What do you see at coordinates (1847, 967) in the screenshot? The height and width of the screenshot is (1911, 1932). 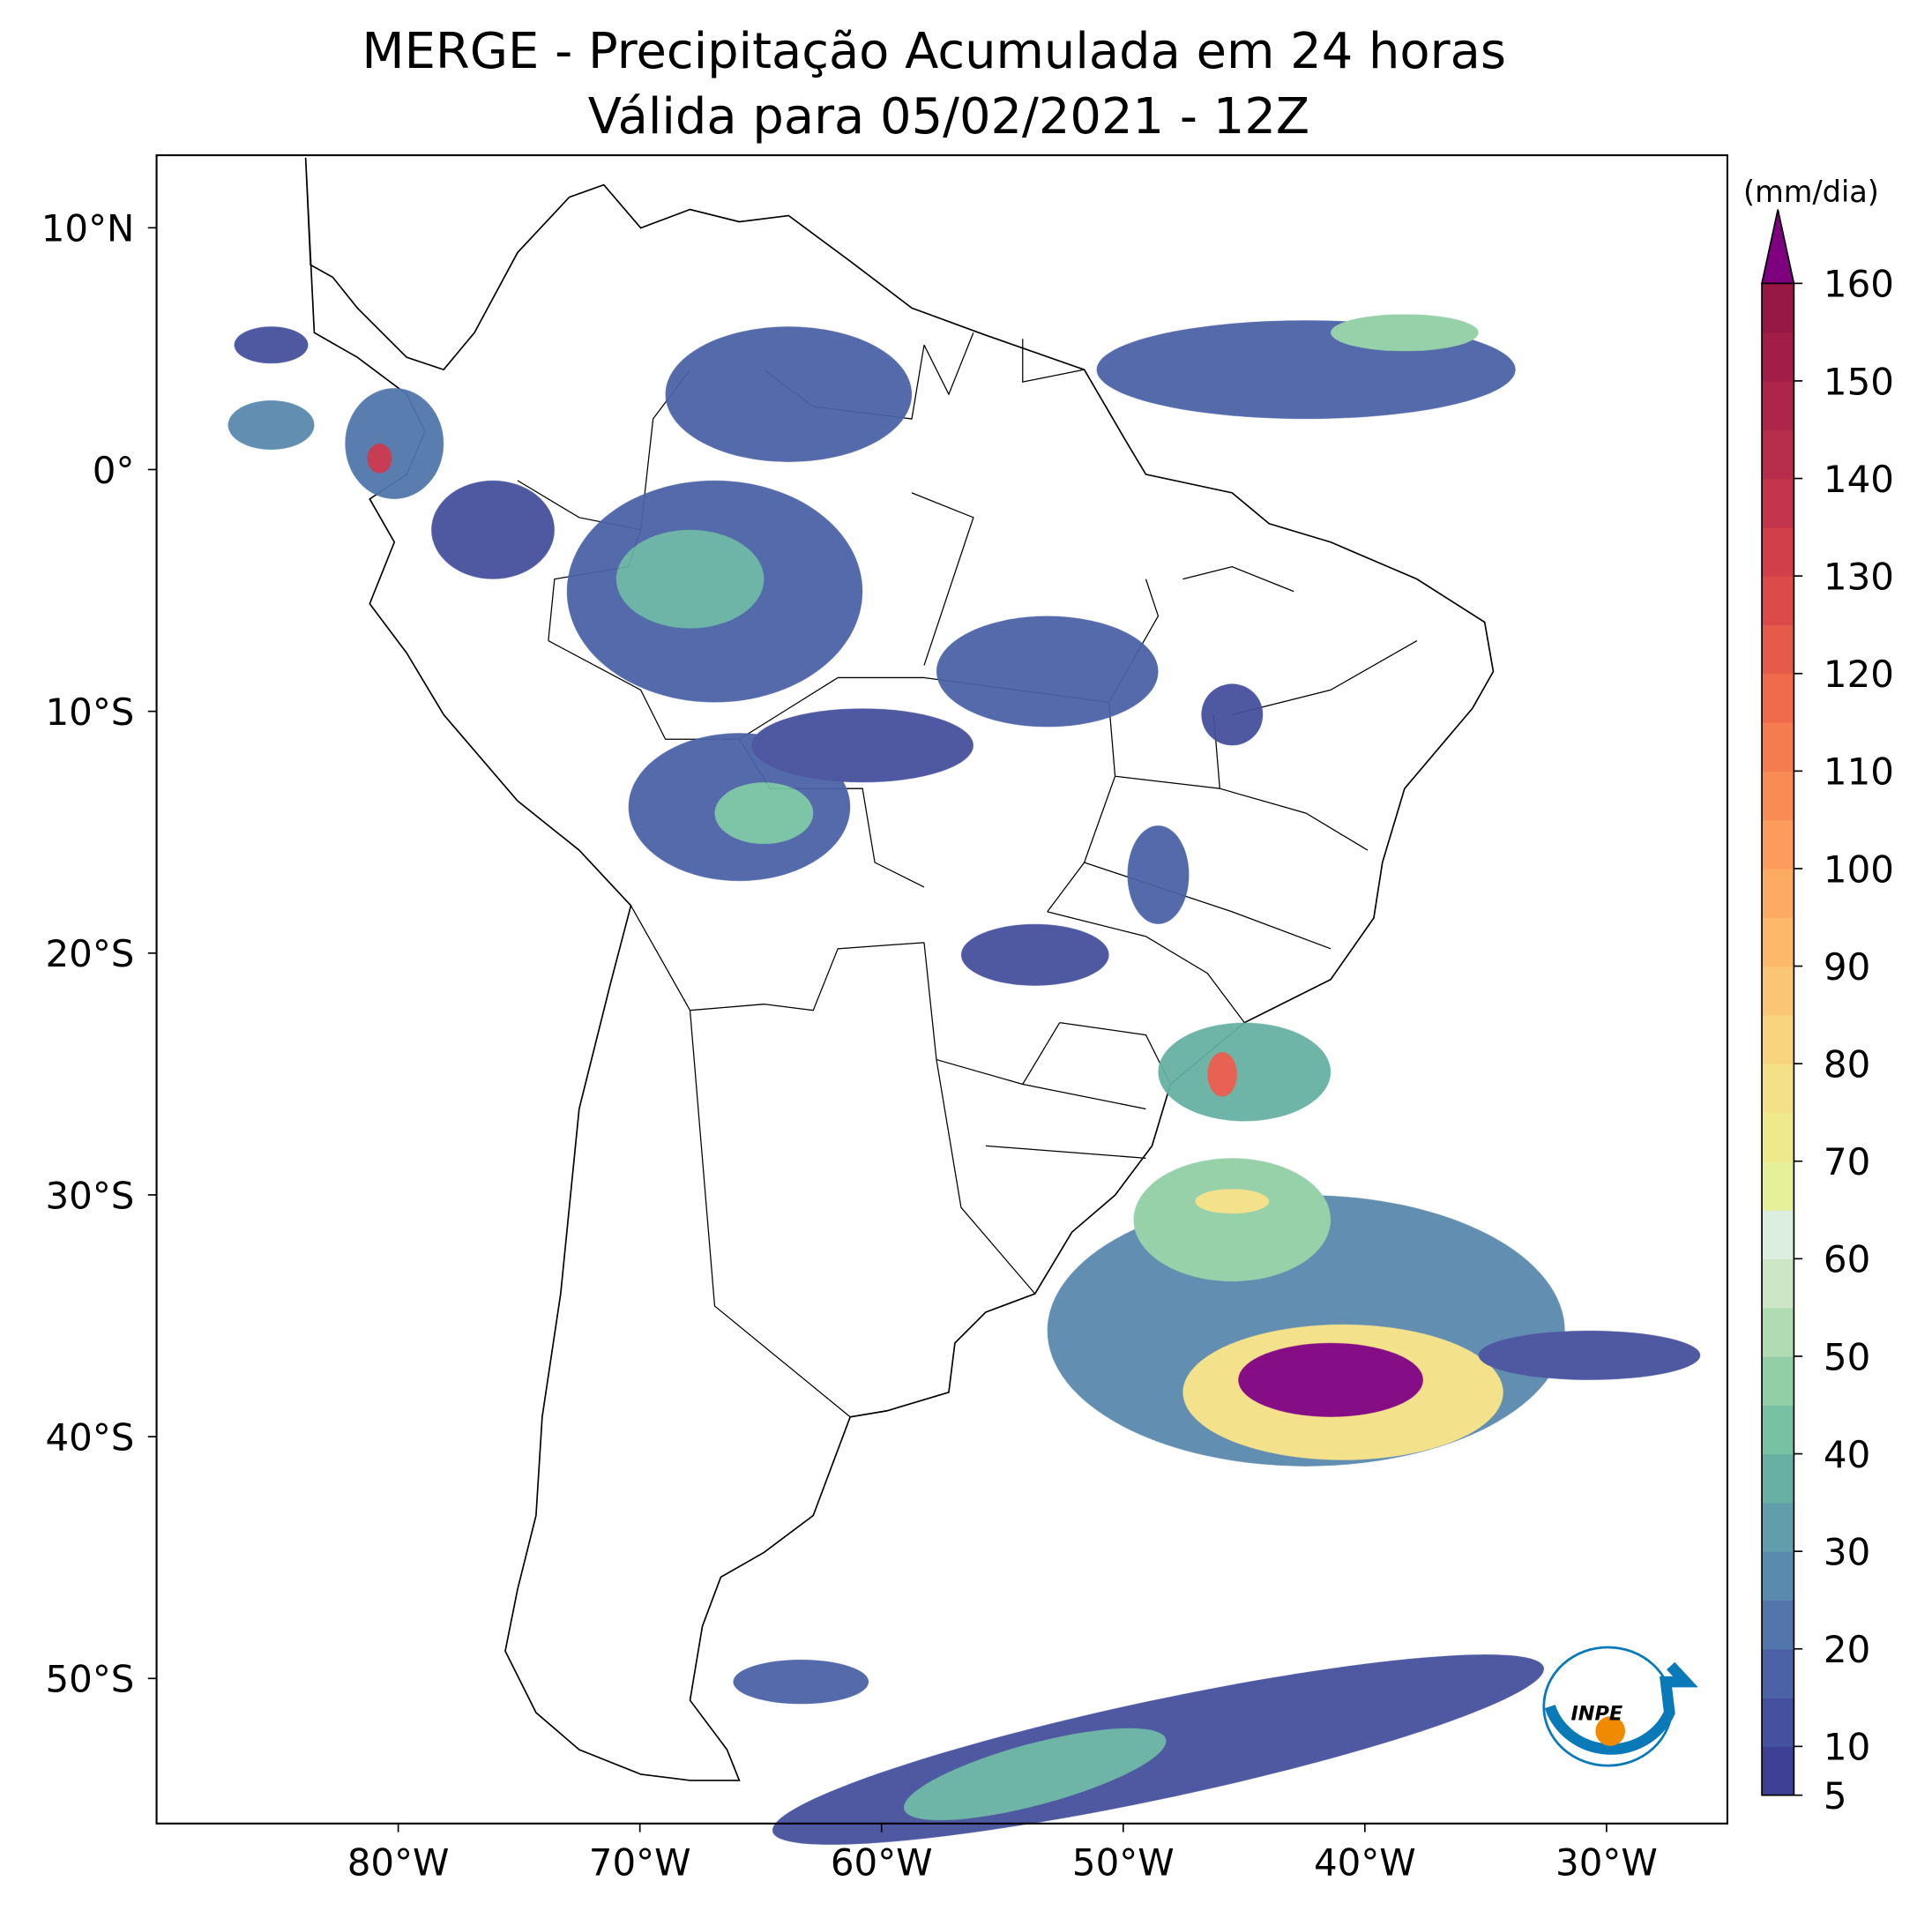 I see `colorbar-tick-label: 90` at bounding box center [1847, 967].